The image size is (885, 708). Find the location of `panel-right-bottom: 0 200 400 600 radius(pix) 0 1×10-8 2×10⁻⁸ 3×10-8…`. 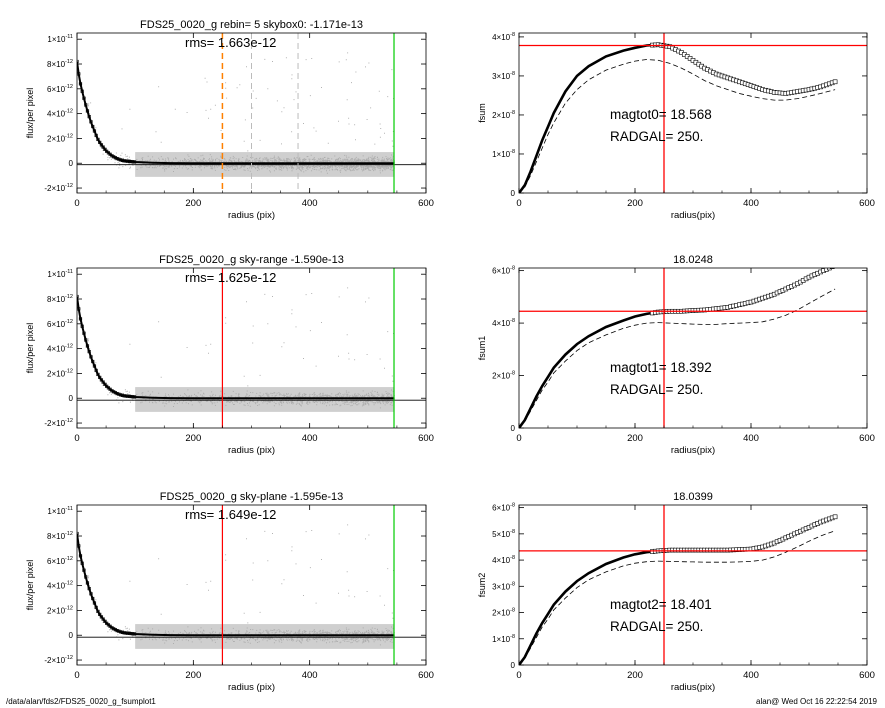

panel-right-bottom: 0 200 400 600 radius(pix) 0 1×10-8 2×10⁻⁸ 3×10-8… is located at coordinates (676, 592).